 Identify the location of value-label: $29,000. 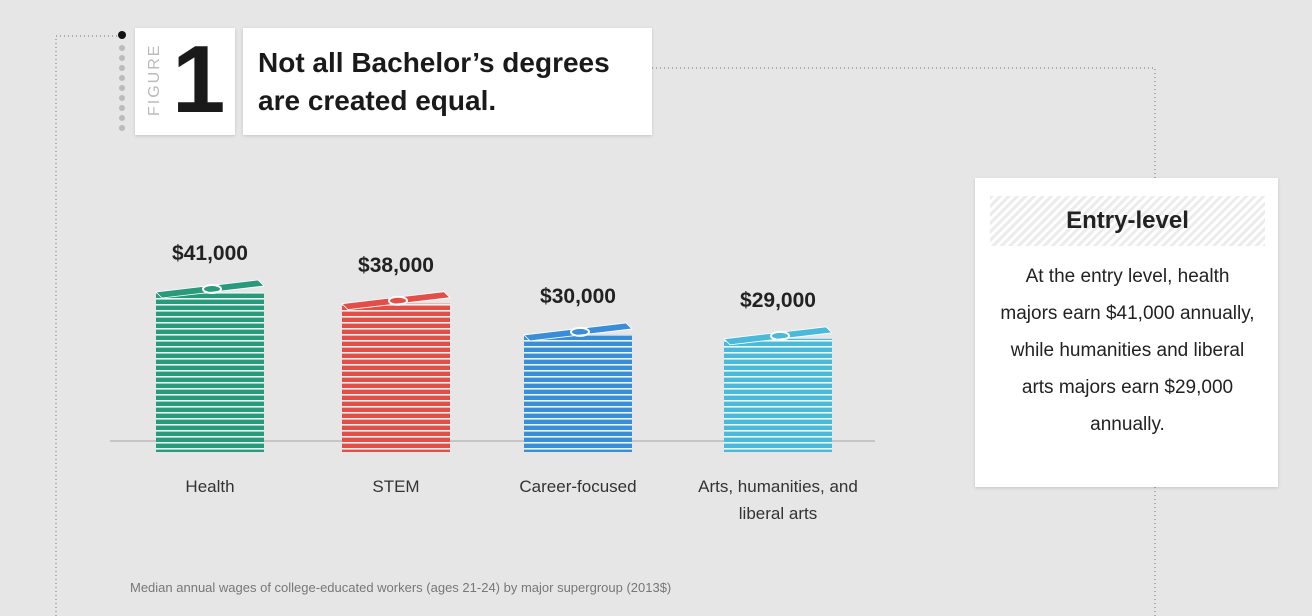
(778, 300).